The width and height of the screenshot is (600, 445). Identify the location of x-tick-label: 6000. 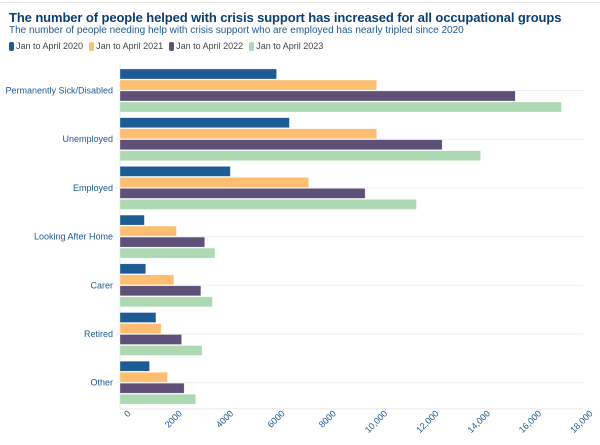
(275, 418).